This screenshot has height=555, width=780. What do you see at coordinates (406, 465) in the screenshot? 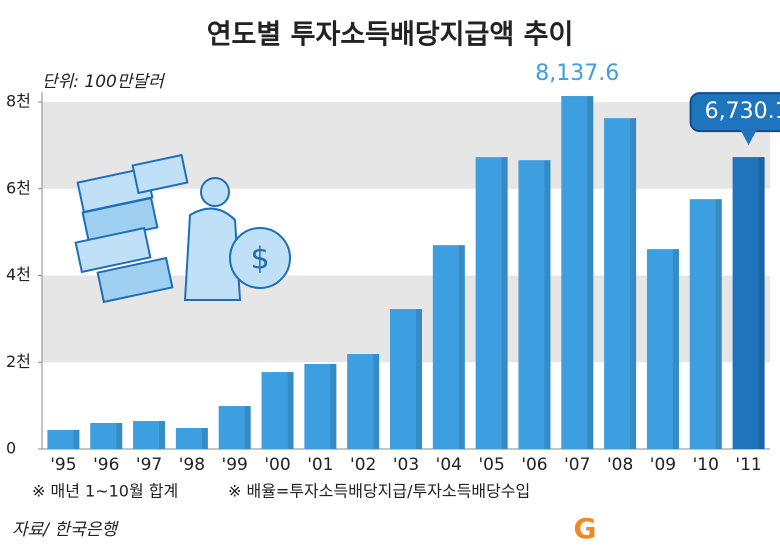
I see `x-tick-label: '03` at bounding box center [406, 465].